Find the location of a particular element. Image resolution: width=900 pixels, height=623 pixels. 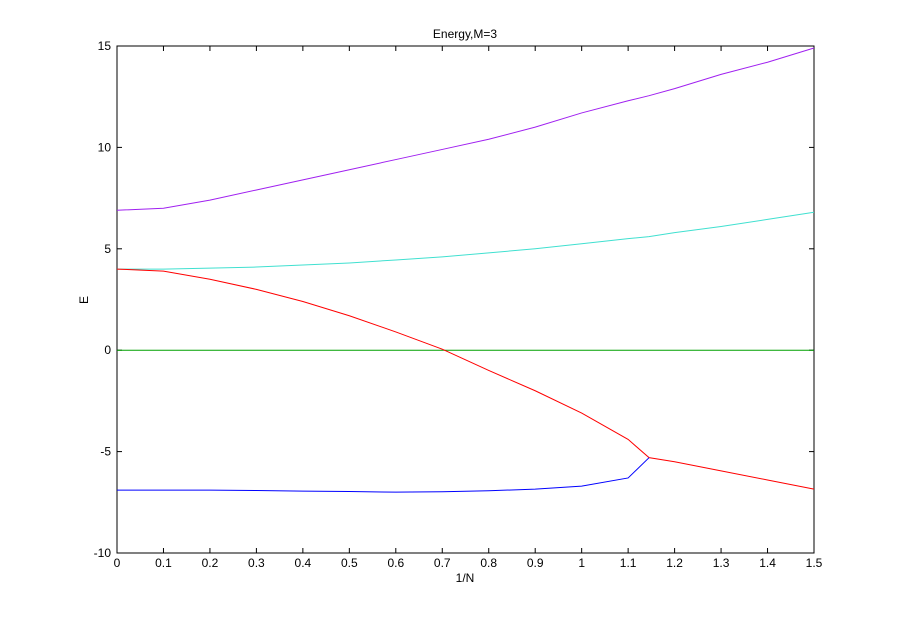

x-tick-label: 1.5 is located at coordinates (814, 563).